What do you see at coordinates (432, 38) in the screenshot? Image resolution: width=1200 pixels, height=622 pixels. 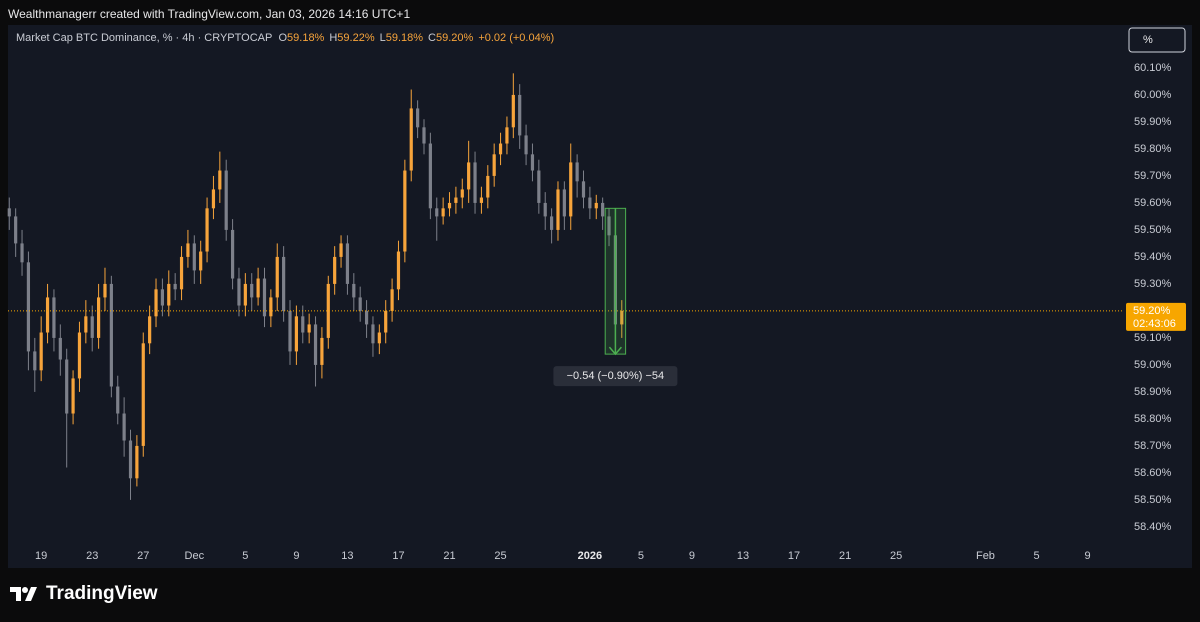 I see `legend-key: C` at bounding box center [432, 38].